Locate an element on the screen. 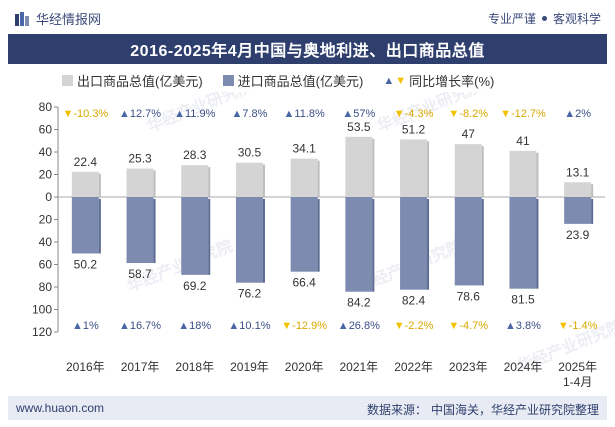 The image size is (615, 427). legend-growth: ▲ ▼ 同比增长率(%) is located at coordinates (438, 80).